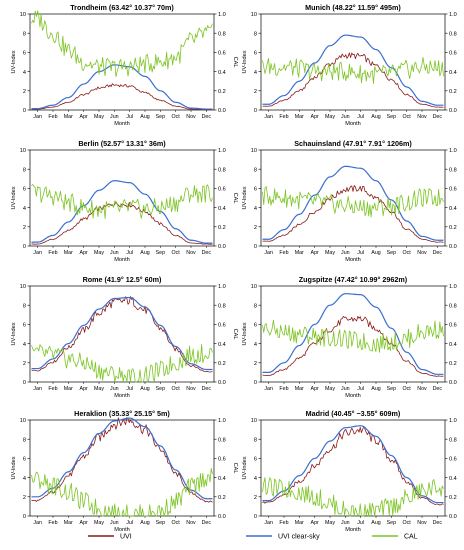 The width and height of the screenshot is (464, 550). I want to click on x-tick-label: Mar, so click(299, 117).